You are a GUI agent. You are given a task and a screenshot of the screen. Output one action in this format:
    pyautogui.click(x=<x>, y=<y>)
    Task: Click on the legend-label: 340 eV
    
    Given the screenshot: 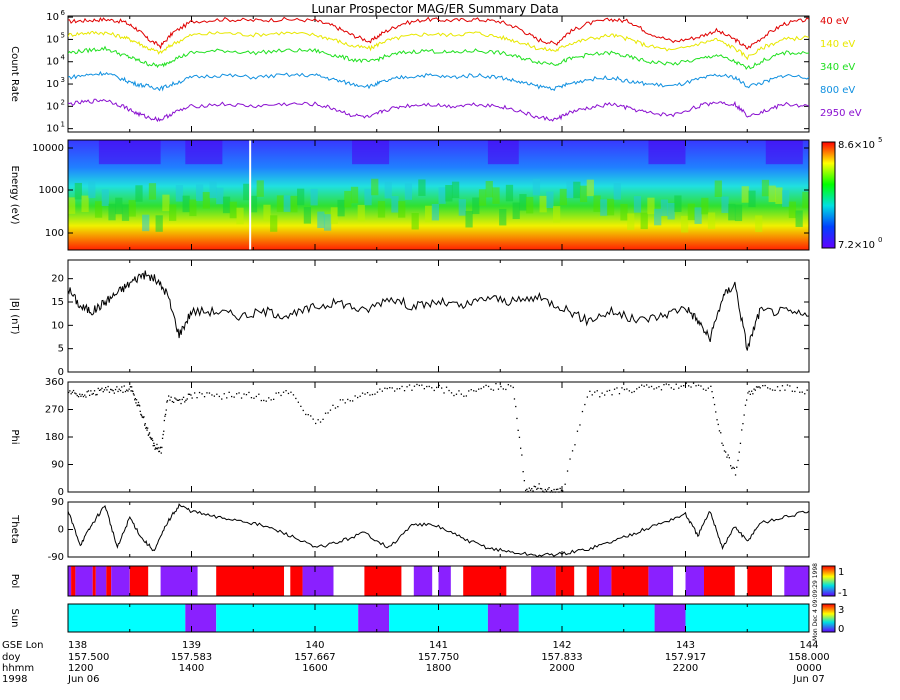 What is the action you would take?
    pyautogui.click(x=837, y=67)
    